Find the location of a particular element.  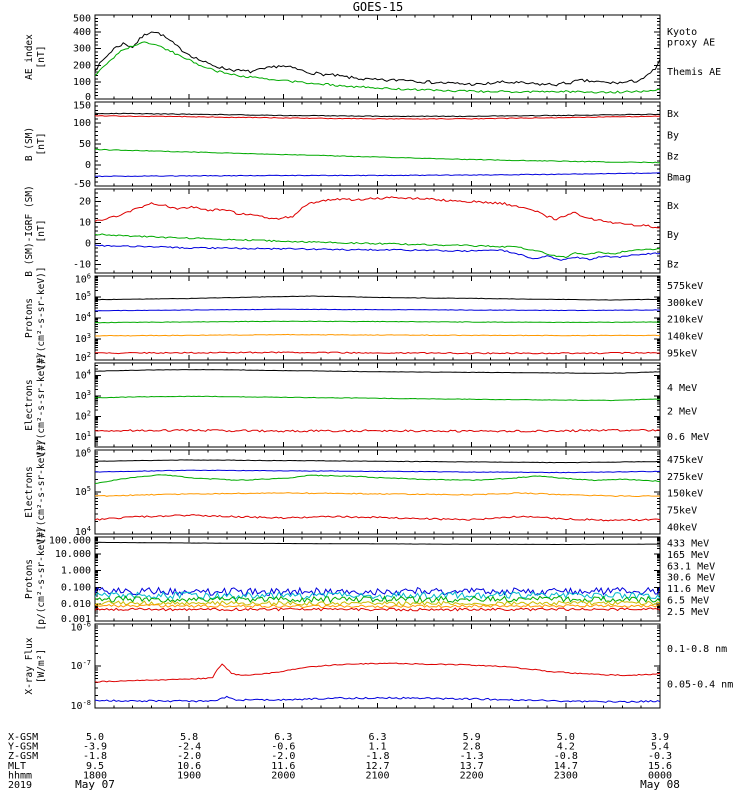

y-tick-label: 10⁶ is located at coordinates (83, 279).